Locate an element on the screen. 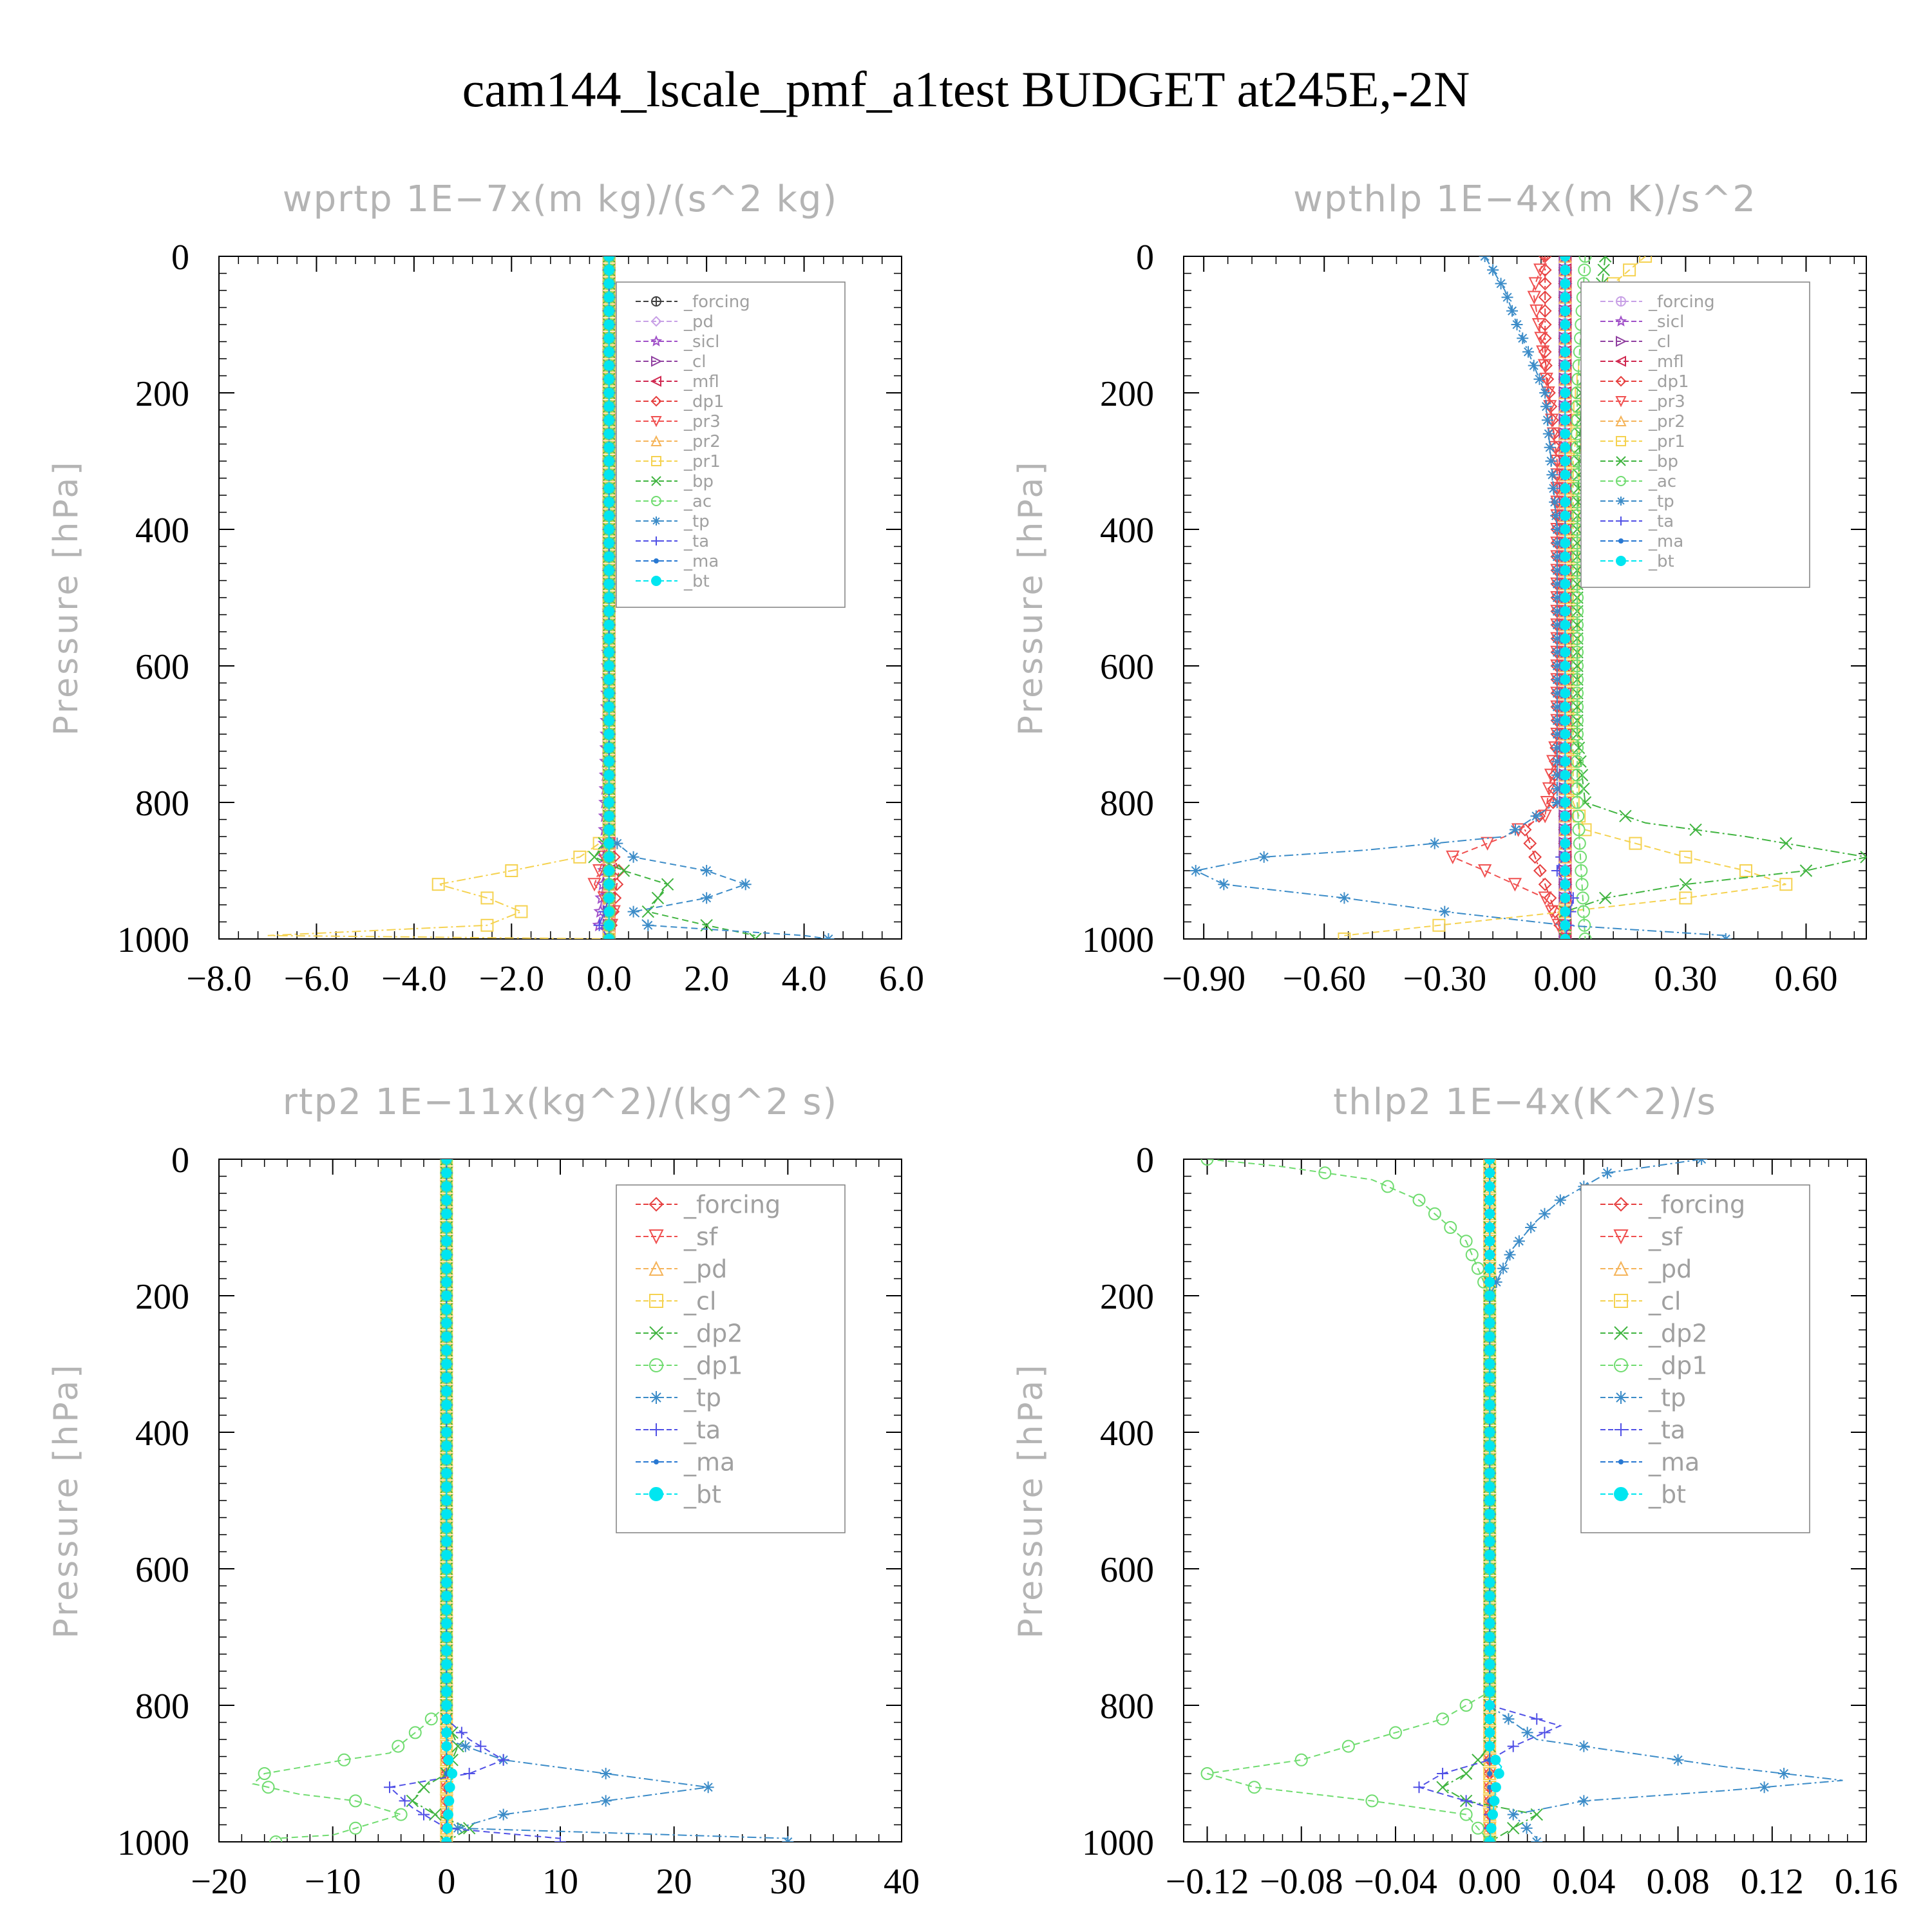  legend-label: _bt is located at coordinates (702, 1494).